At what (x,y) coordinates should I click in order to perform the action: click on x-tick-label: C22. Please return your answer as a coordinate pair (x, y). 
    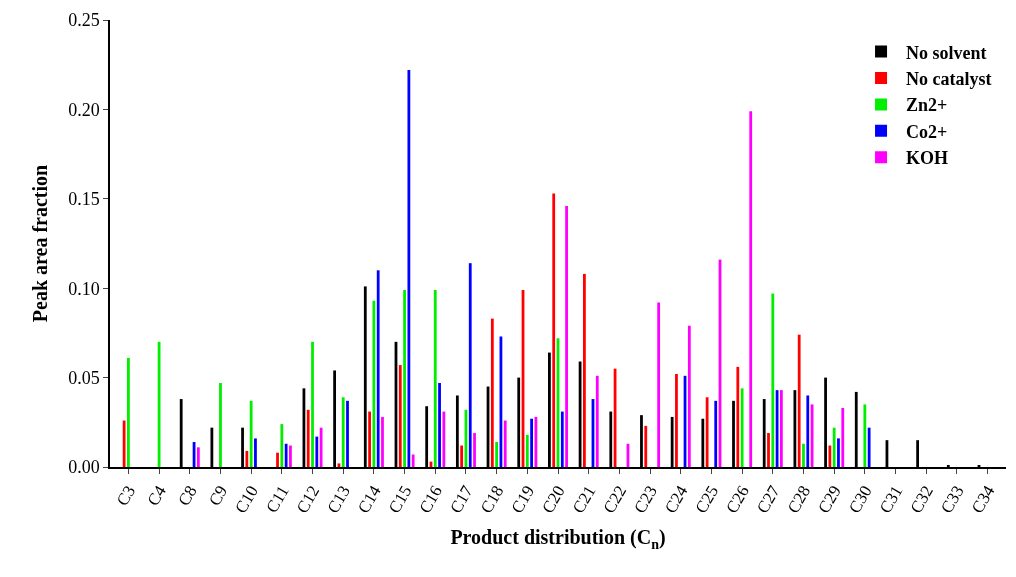
    Looking at the image, I should click on (615, 499).